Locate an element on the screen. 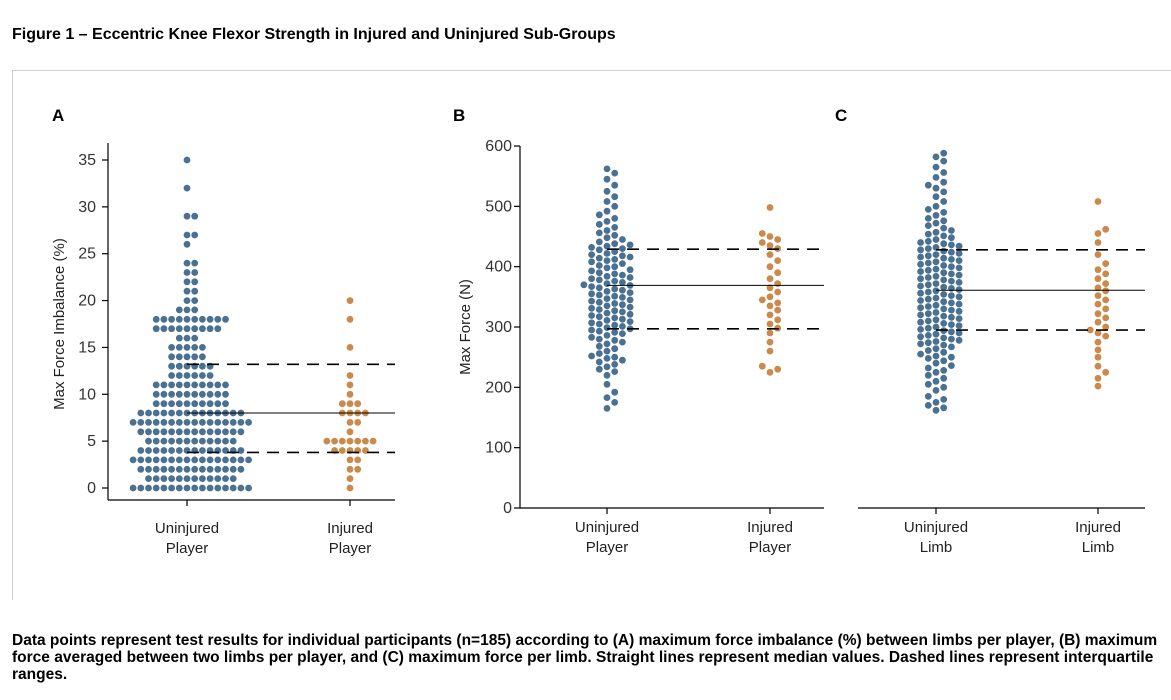 The image size is (1171, 700). panel-a-y-axis-label: Max Force Imbalance (%) is located at coordinates (59, 324).